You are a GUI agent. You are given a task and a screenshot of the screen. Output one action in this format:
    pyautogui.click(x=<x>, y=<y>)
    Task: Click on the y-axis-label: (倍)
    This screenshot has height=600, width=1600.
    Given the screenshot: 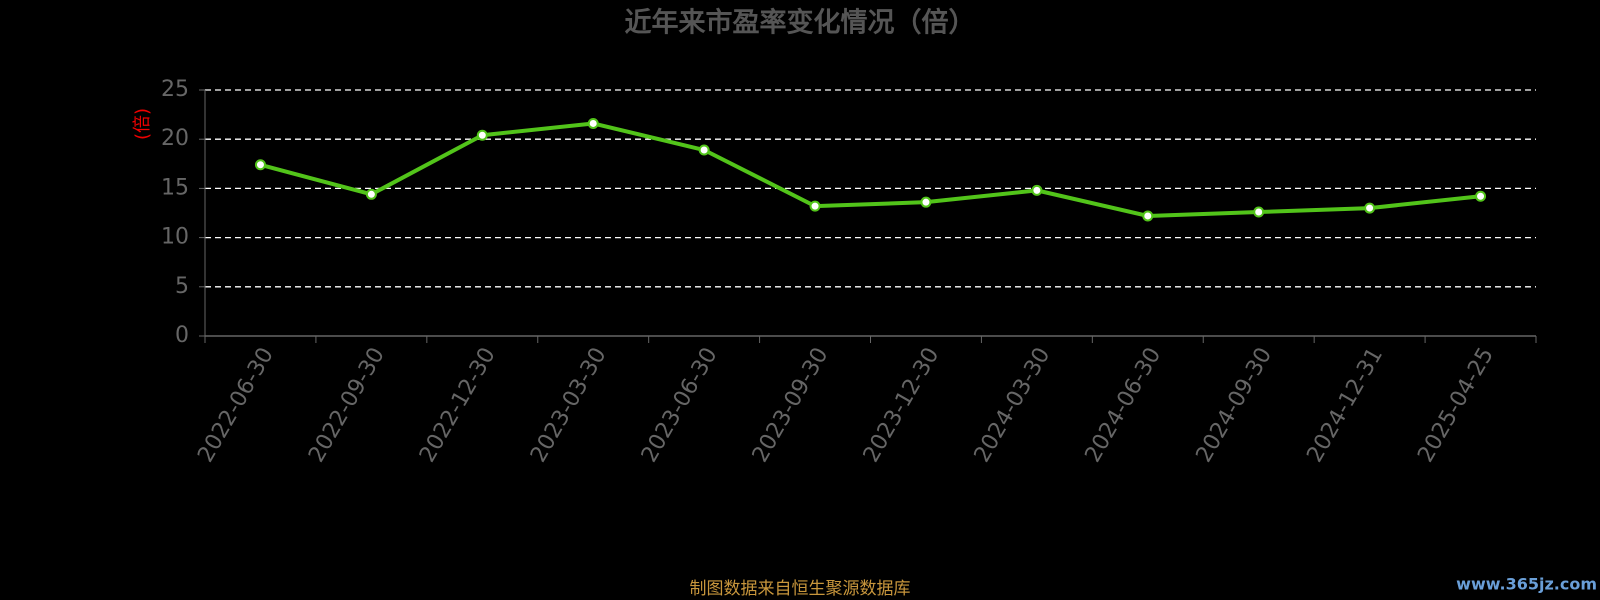 What is the action you would take?
    pyautogui.click(x=142, y=124)
    